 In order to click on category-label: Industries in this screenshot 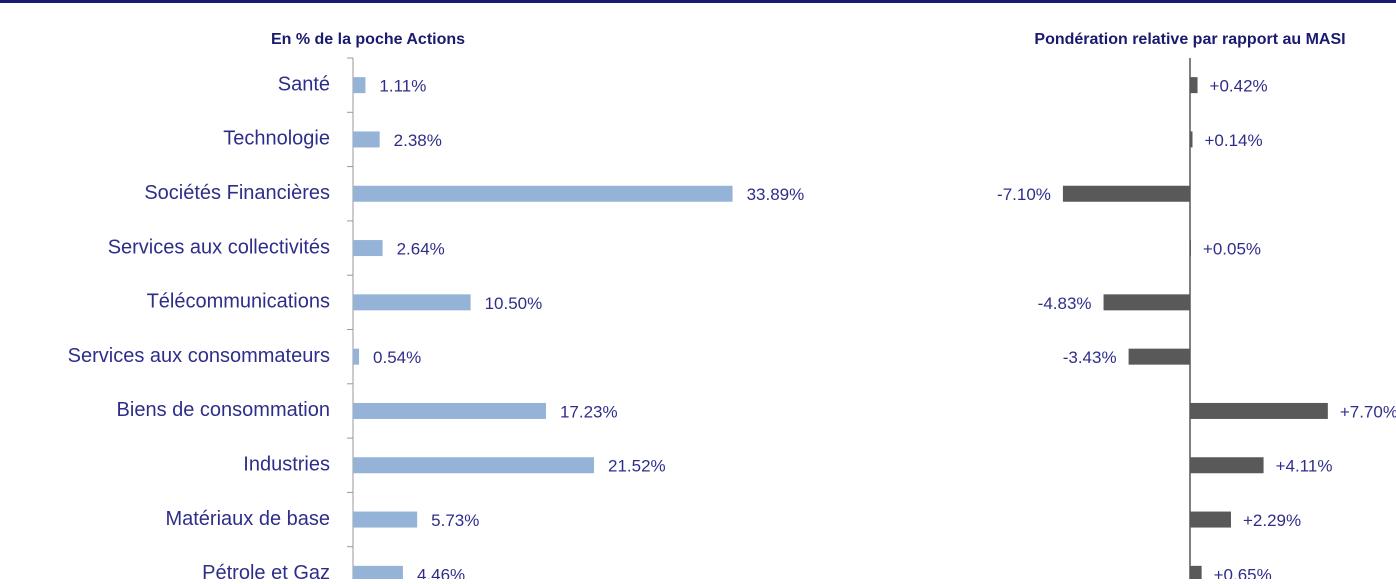, I will do `click(286, 465)`.